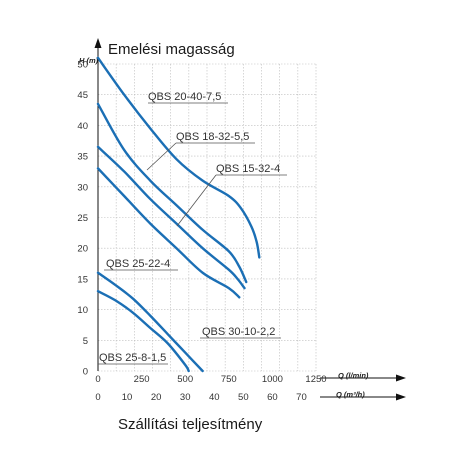 The width and height of the screenshot is (456, 456). Describe the element at coordinates (85, 341) in the screenshot. I see `y-tick-label: 5` at that location.